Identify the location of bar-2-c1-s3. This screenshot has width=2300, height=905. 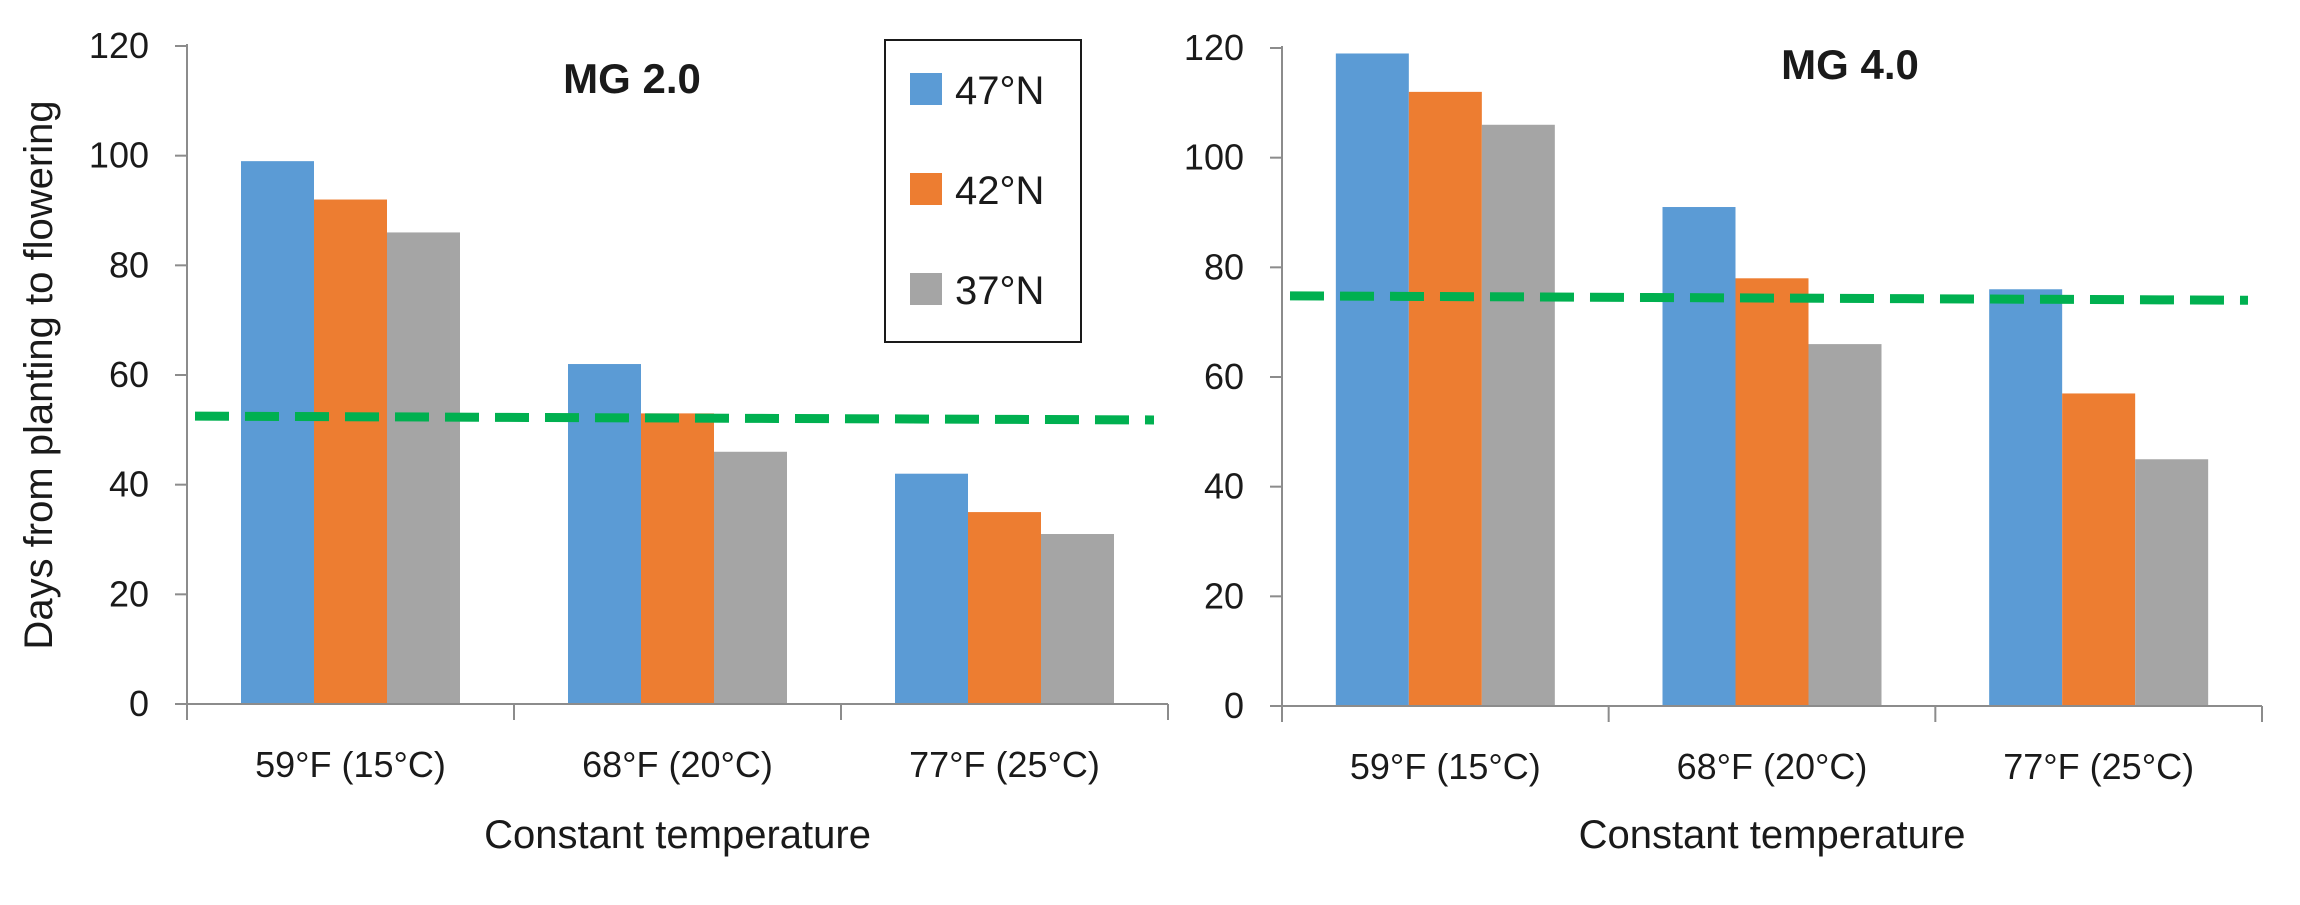
(1518, 415).